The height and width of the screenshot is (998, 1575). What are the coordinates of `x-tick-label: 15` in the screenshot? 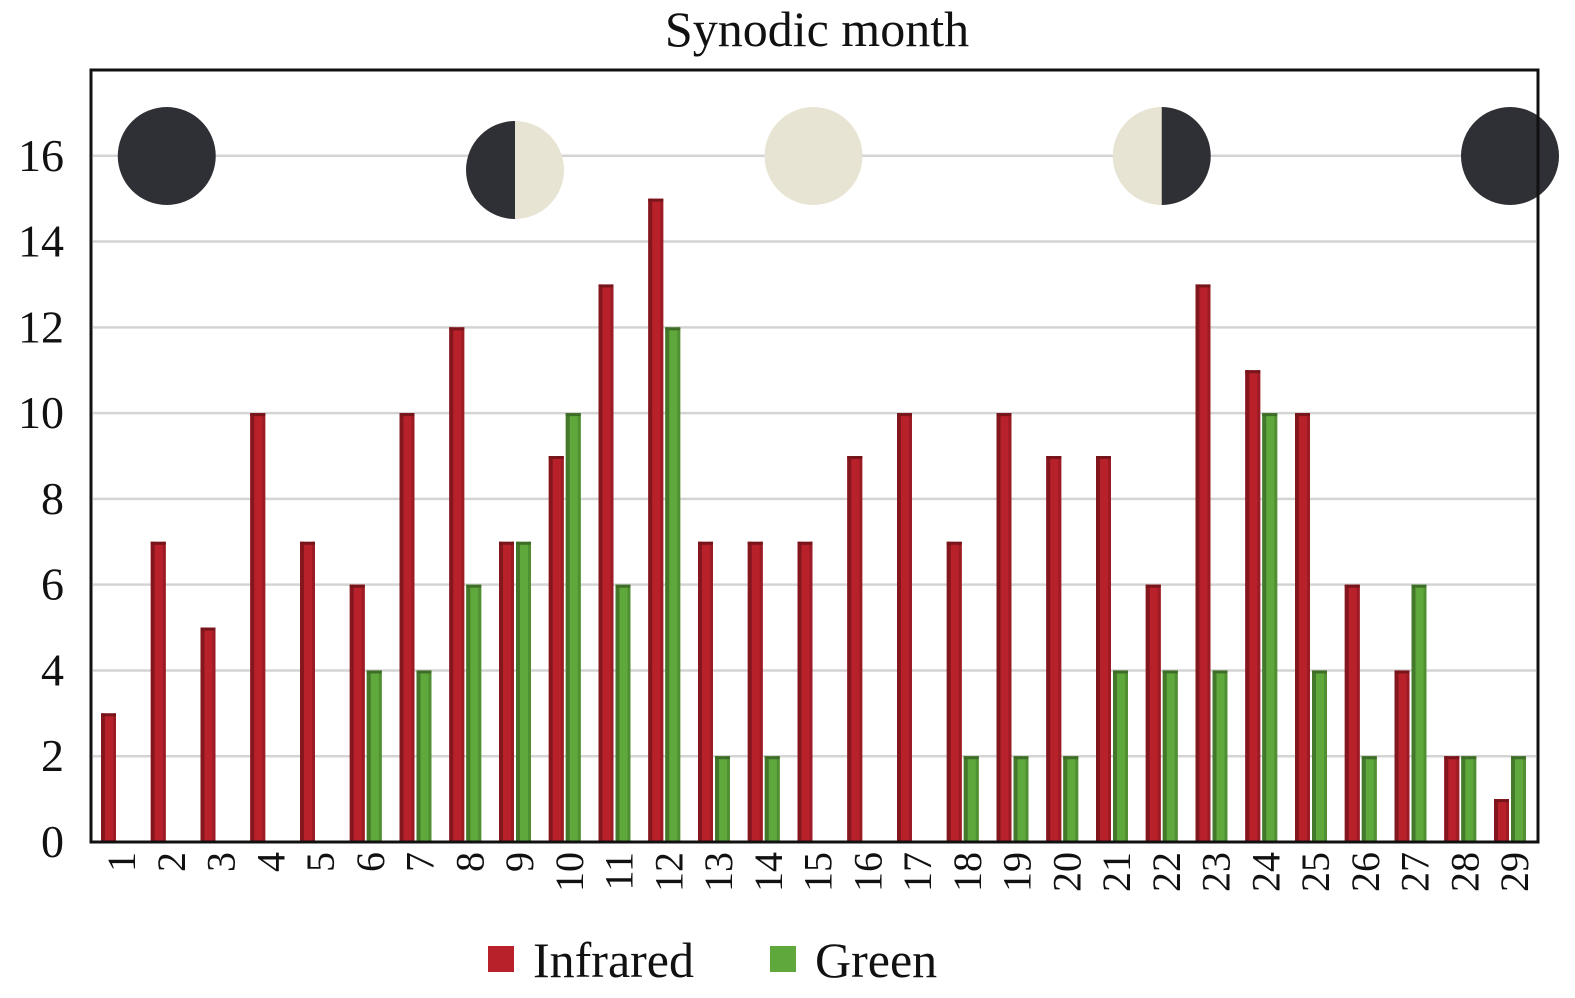 It's located at (818, 872).